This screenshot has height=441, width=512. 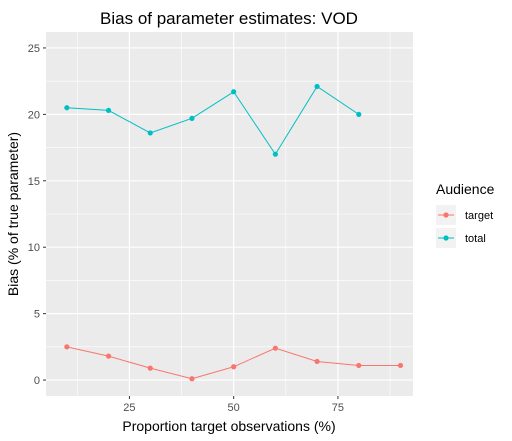 I want to click on x-tick-label: 25, so click(x=129, y=408).